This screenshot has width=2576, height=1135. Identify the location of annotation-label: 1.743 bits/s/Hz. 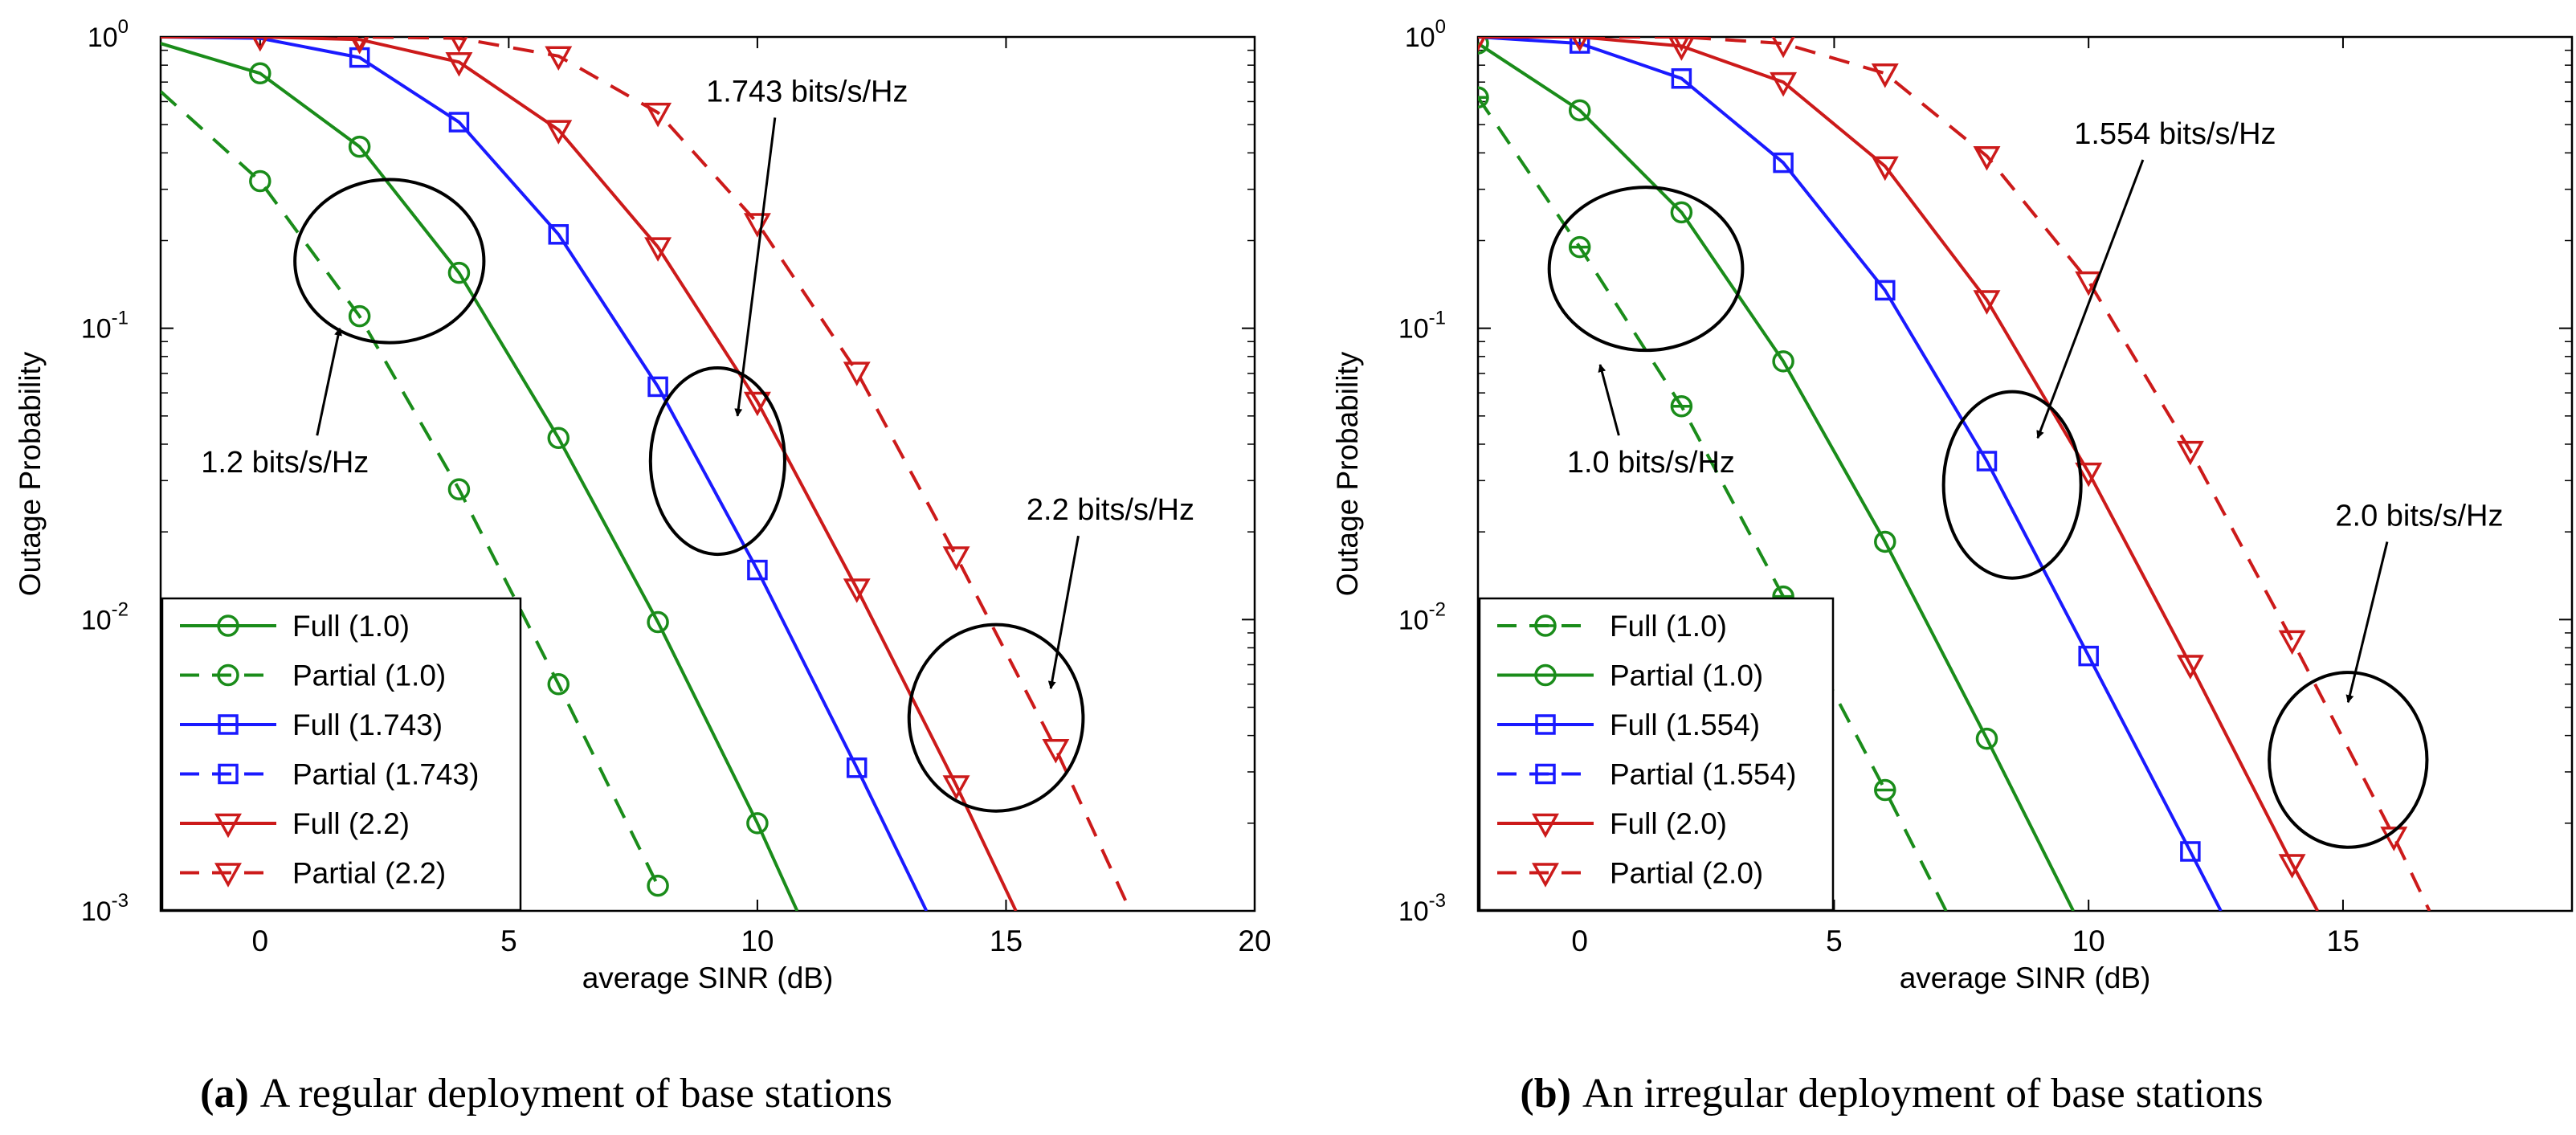
(807, 91).